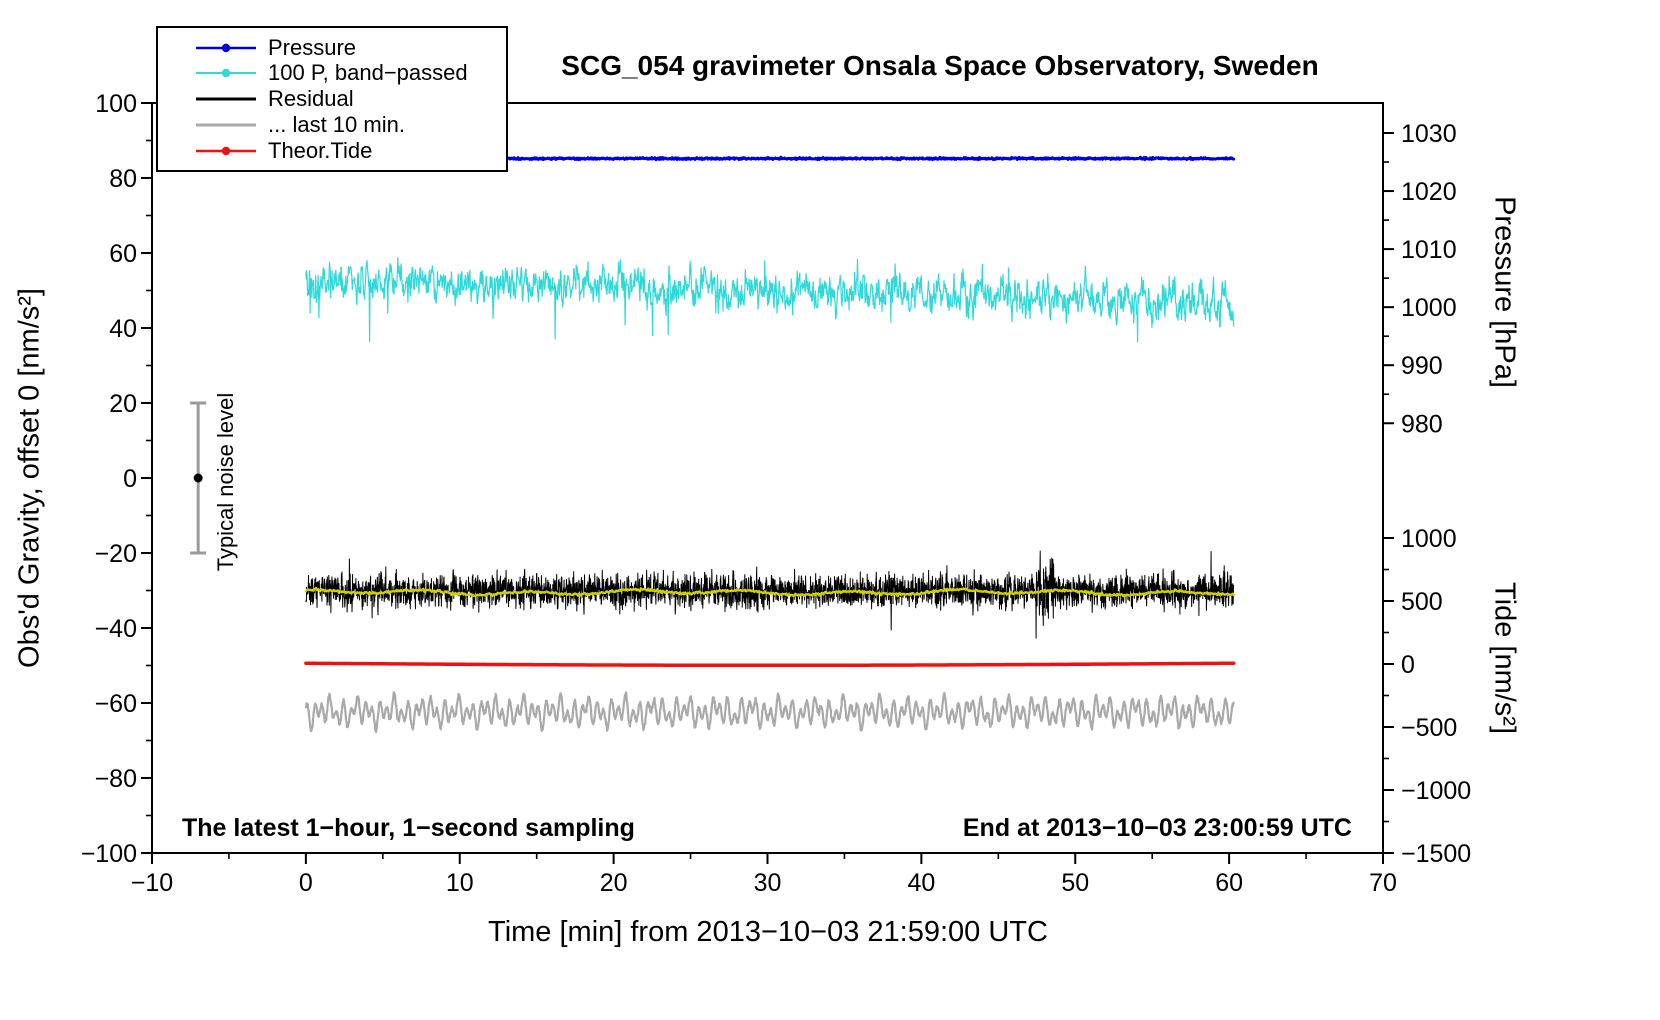 The image size is (1660, 1020). What do you see at coordinates (1075, 883) in the screenshot?
I see `x-tick-label: 50` at bounding box center [1075, 883].